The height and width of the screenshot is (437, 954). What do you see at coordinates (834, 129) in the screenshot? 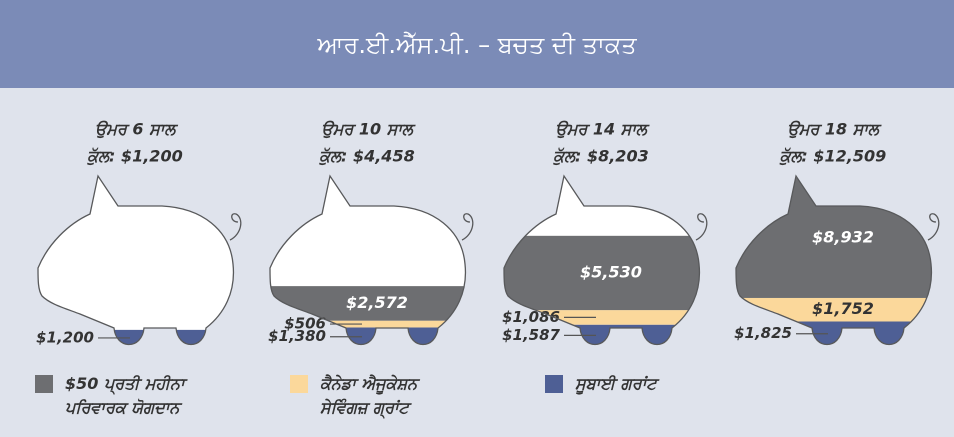
I see `age-label: ਉਮਰ 18 ਸਾਲ` at bounding box center [834, 129].